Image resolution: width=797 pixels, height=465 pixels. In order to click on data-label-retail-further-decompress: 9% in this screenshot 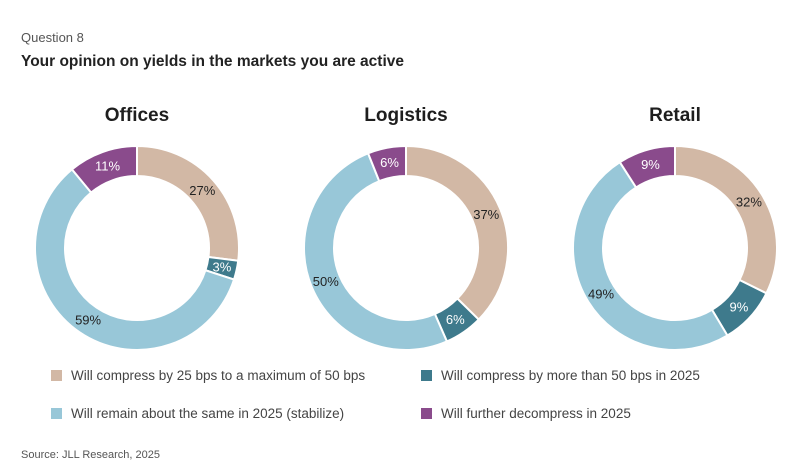, I will do `click(650, 164)`.